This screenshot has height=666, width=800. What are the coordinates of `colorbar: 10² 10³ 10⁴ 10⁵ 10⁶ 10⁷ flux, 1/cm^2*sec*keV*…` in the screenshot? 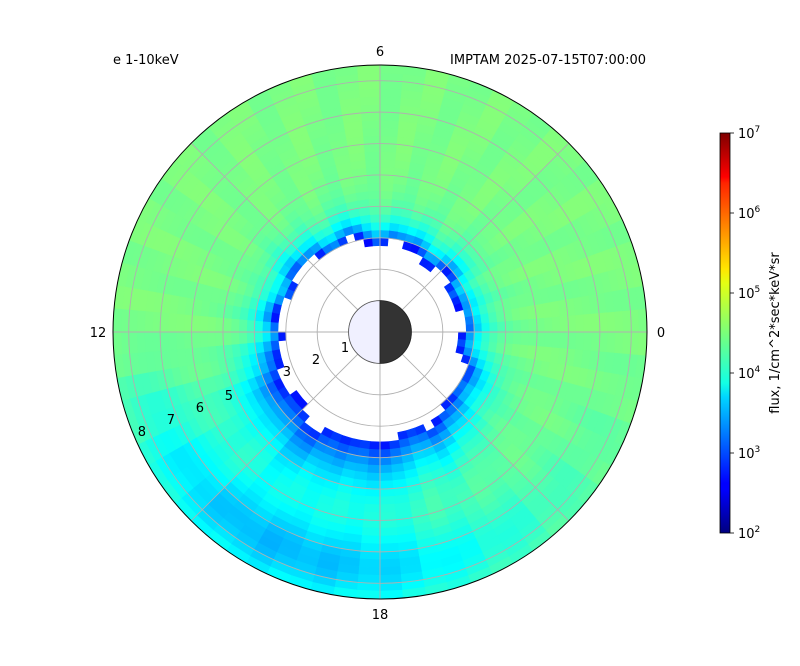 It's located at (751, 333).